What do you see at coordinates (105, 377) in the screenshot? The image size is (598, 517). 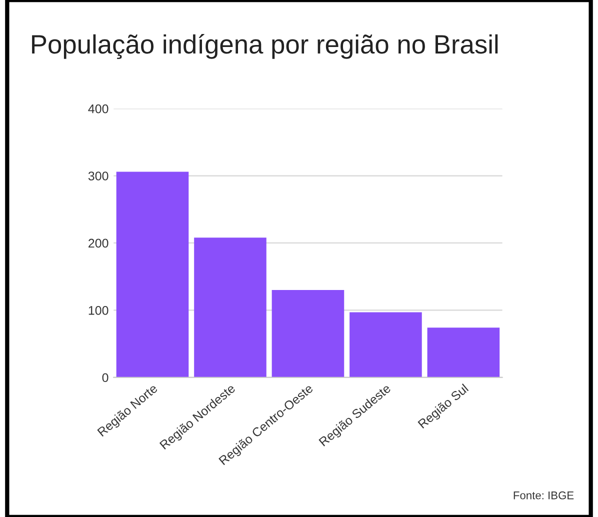 I see `y-tick-label: 0` at bounding box center [105, 377].